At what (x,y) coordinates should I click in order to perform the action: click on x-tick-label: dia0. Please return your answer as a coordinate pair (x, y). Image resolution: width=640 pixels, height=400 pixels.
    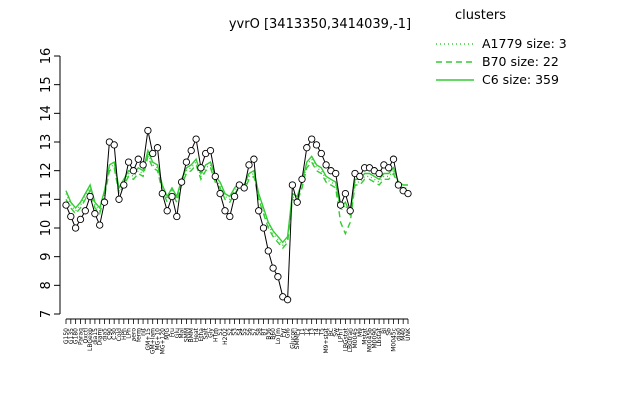
    Looking at the image, I should click on (398, 334).